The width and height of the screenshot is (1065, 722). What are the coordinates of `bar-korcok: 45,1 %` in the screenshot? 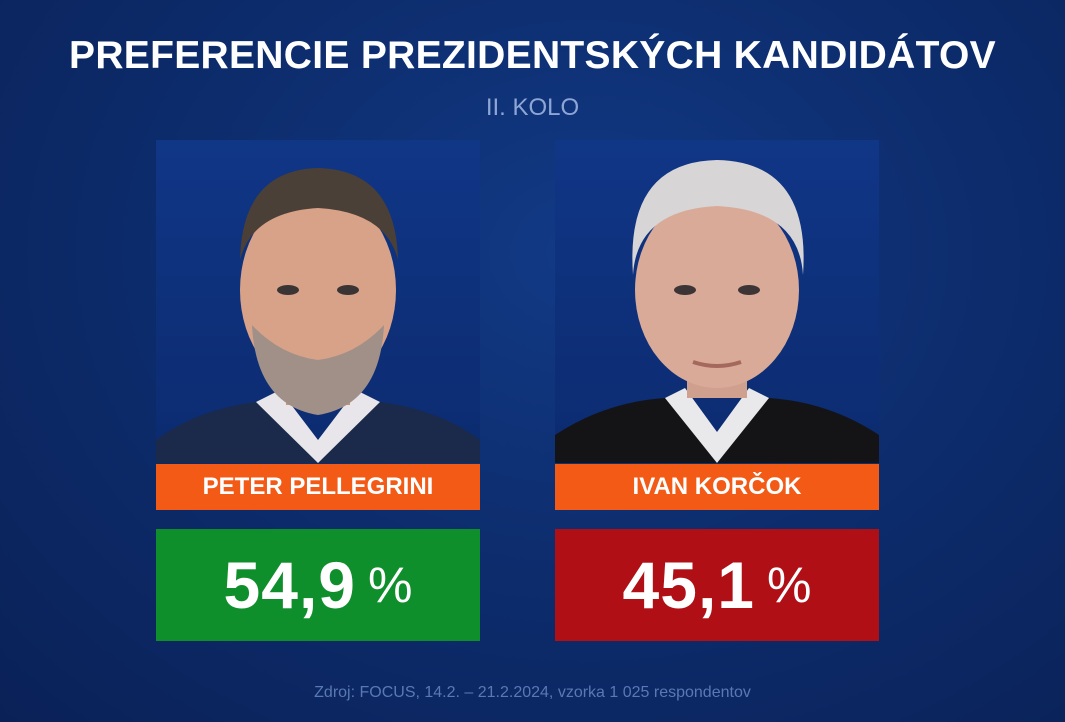 It's located at (717, 585).